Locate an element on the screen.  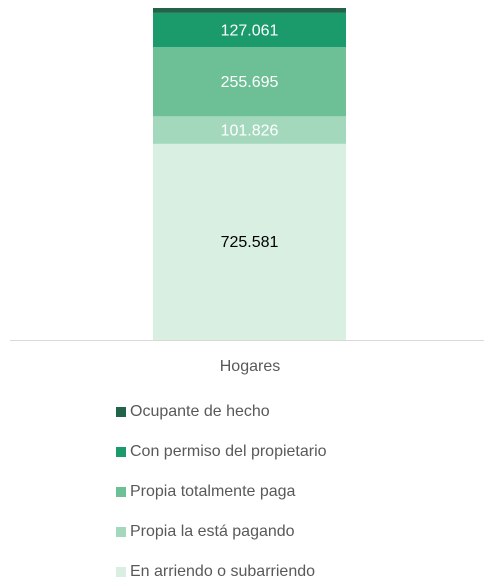
legend-label: Propia la está pagando is located at coordinates (212, 531).